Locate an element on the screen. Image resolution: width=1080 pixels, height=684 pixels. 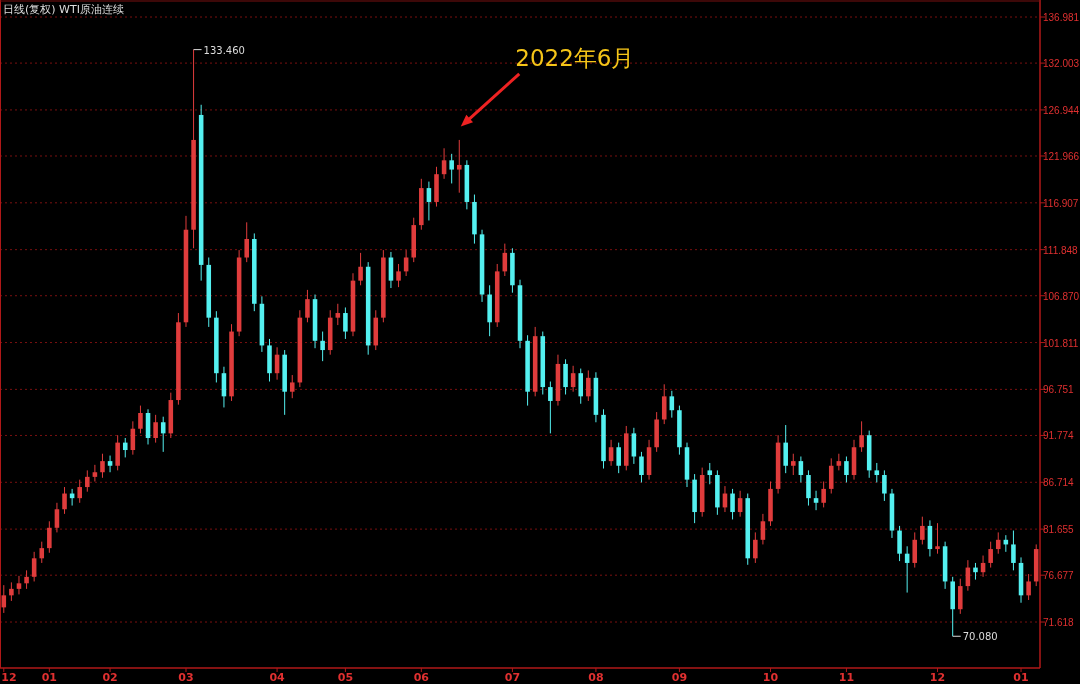
x-tick-label: 04 is located at coordinates (277, 677).